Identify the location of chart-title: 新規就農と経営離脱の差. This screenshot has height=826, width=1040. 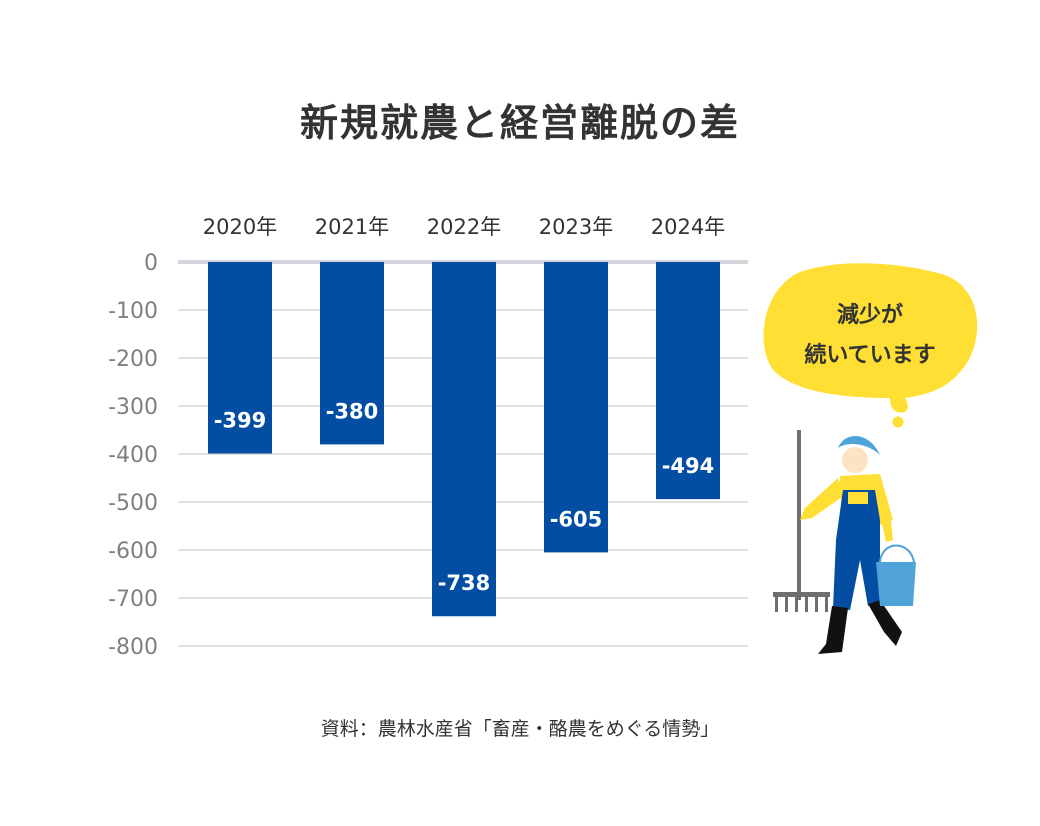
(519, 123).